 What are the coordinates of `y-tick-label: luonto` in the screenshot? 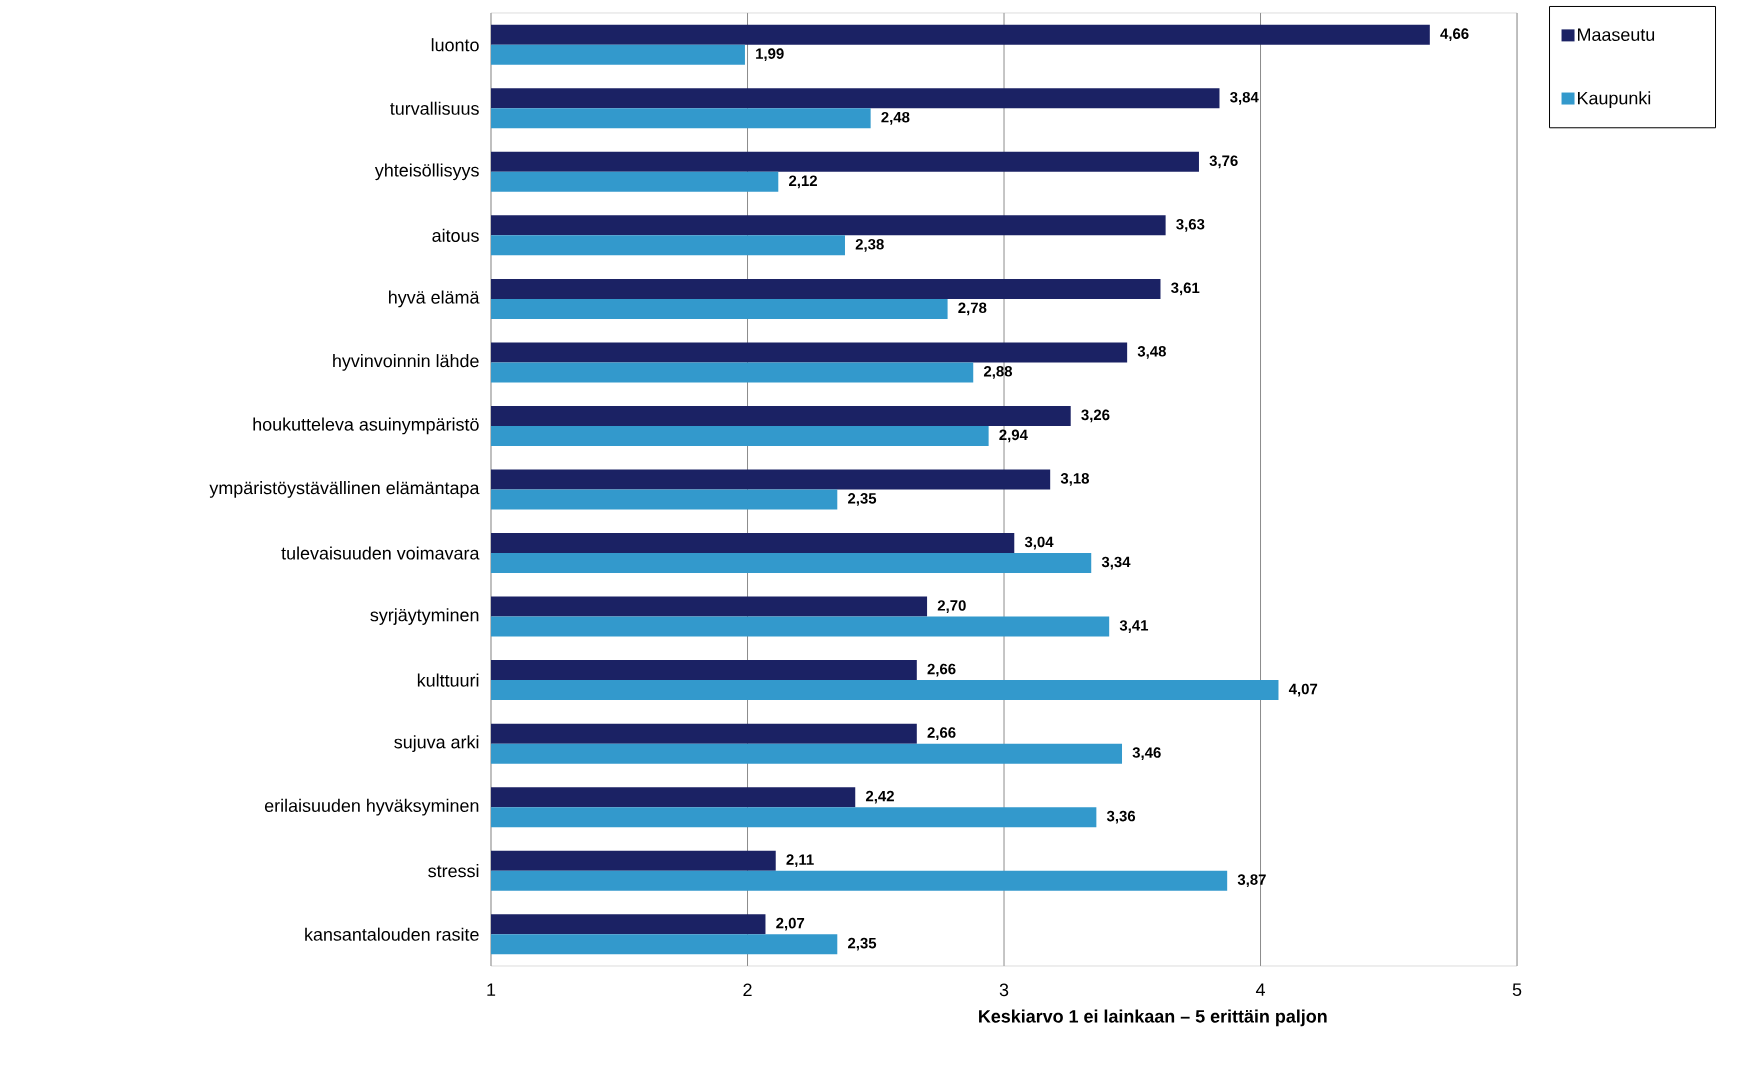 It's located at (455, 45).